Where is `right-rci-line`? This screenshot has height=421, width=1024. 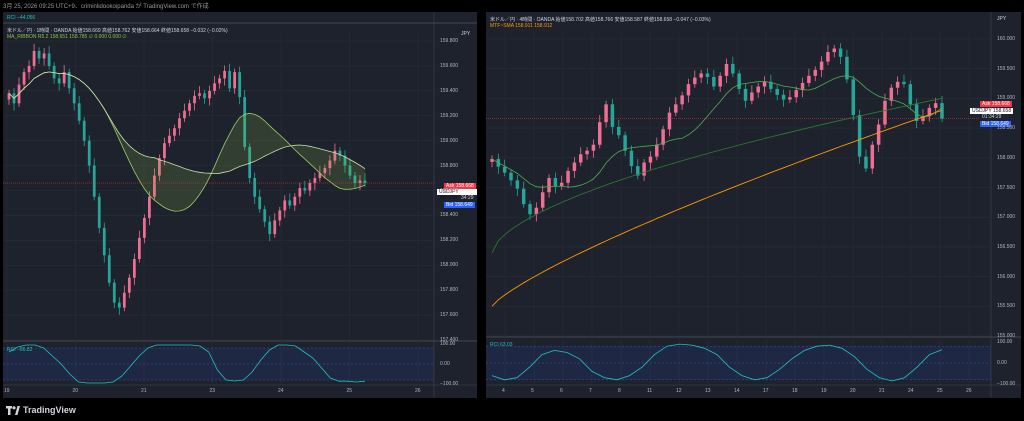
right-rci-line is located at coordinates (717, 362).